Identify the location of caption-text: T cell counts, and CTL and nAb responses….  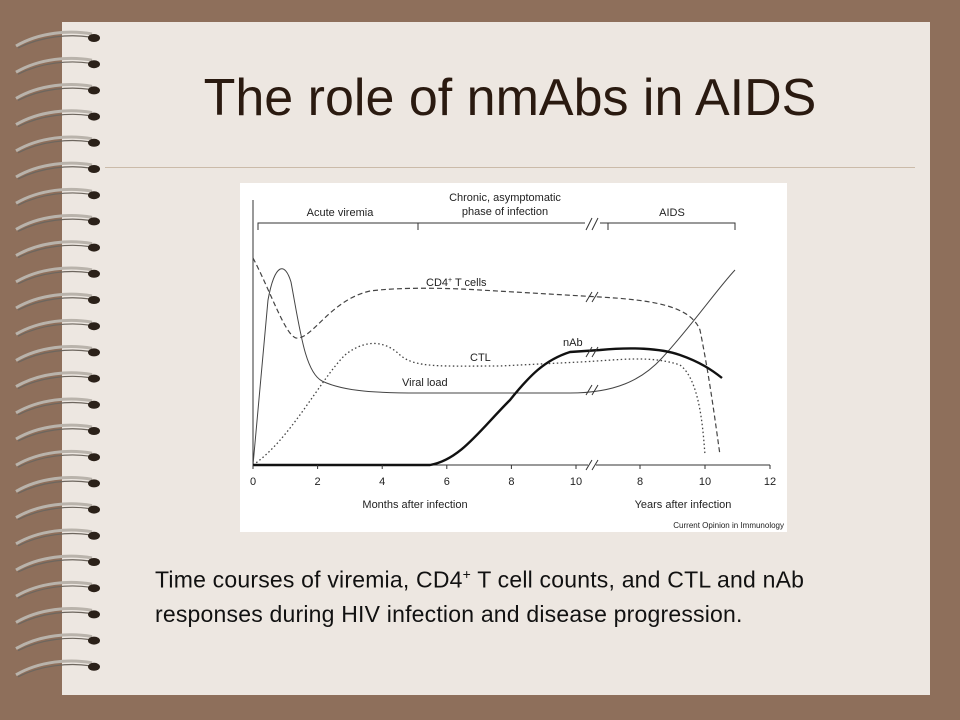
(480, 596).